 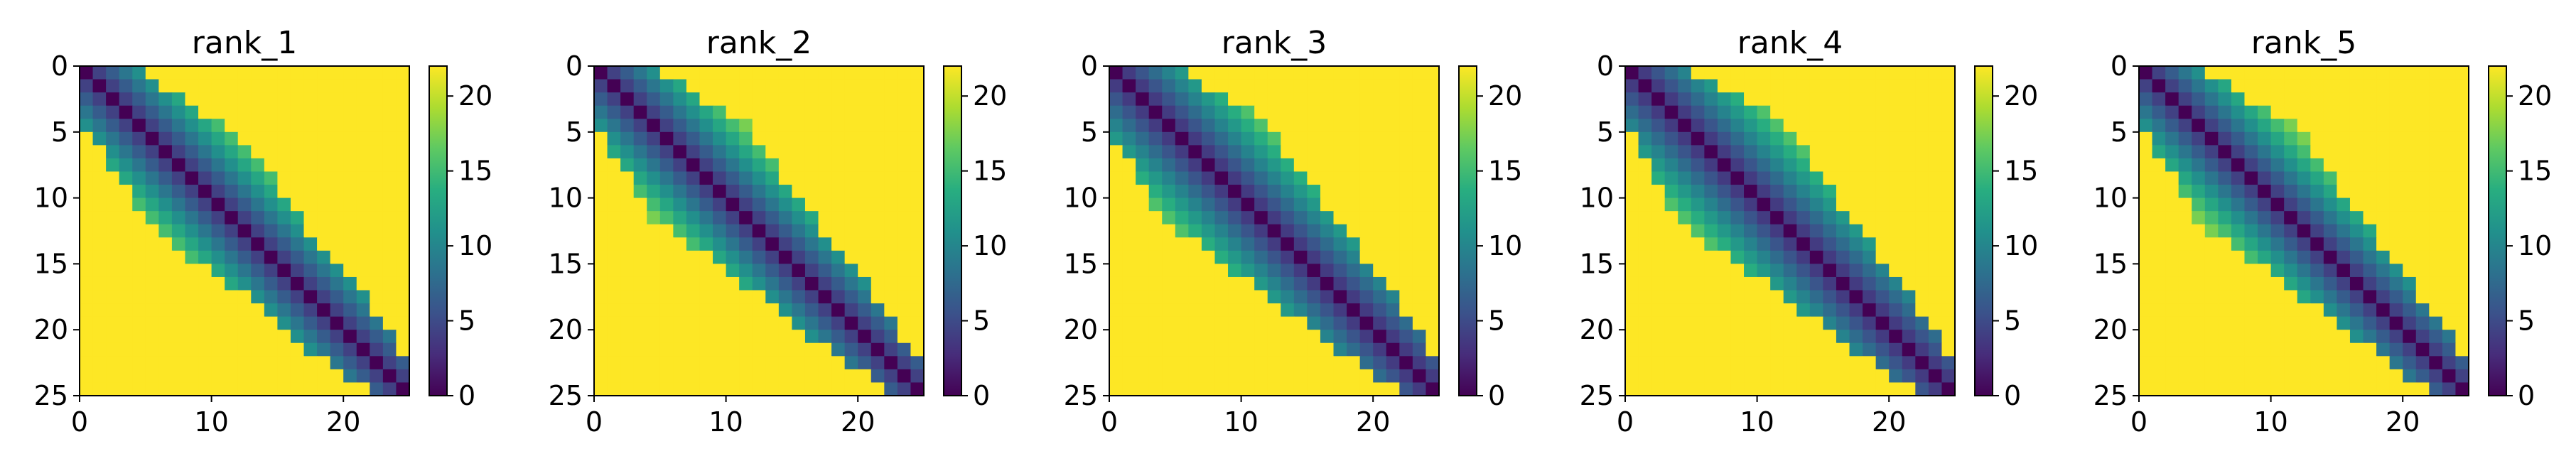 I want to click on heatmap-cells, so click(x=760, y=231).